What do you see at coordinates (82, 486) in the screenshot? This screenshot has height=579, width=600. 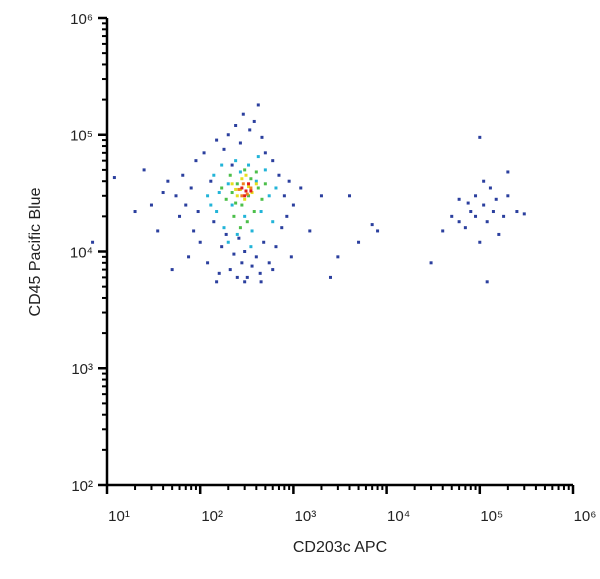 I see `y-tick-label: 10²` at bounding box center [82, 486].